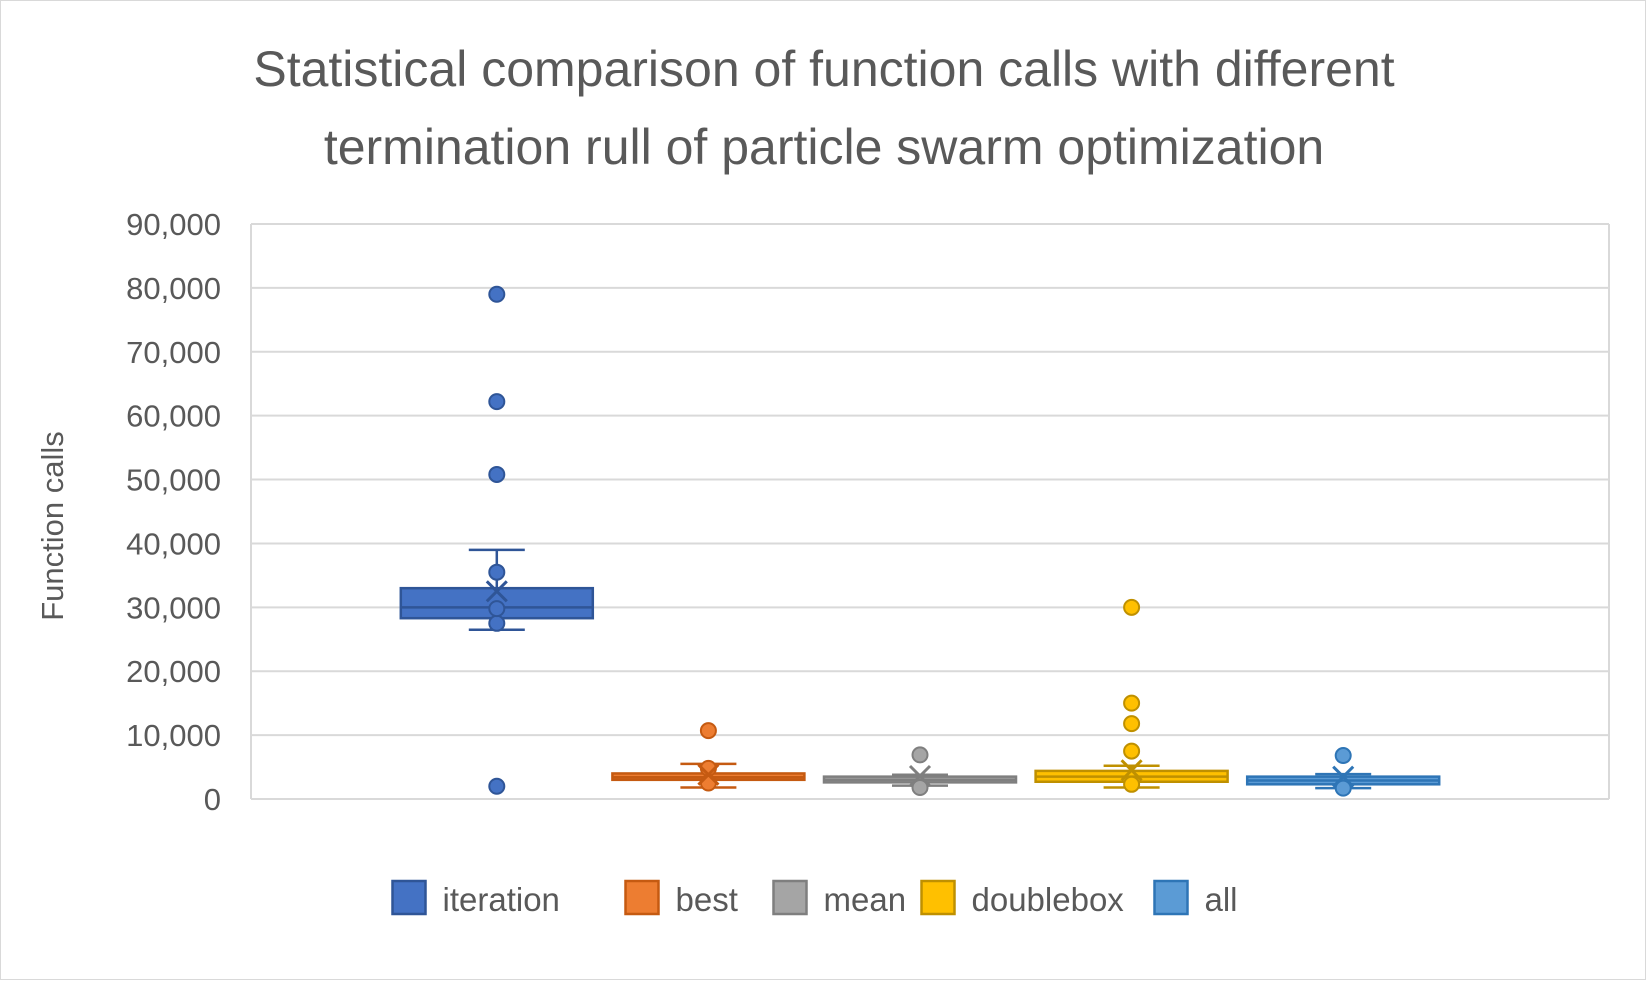 This screenshot has width=1646, height=981. Describe the element at coordinates (865, 899) in the screenshot. I see `legend-label: mean` at that location.